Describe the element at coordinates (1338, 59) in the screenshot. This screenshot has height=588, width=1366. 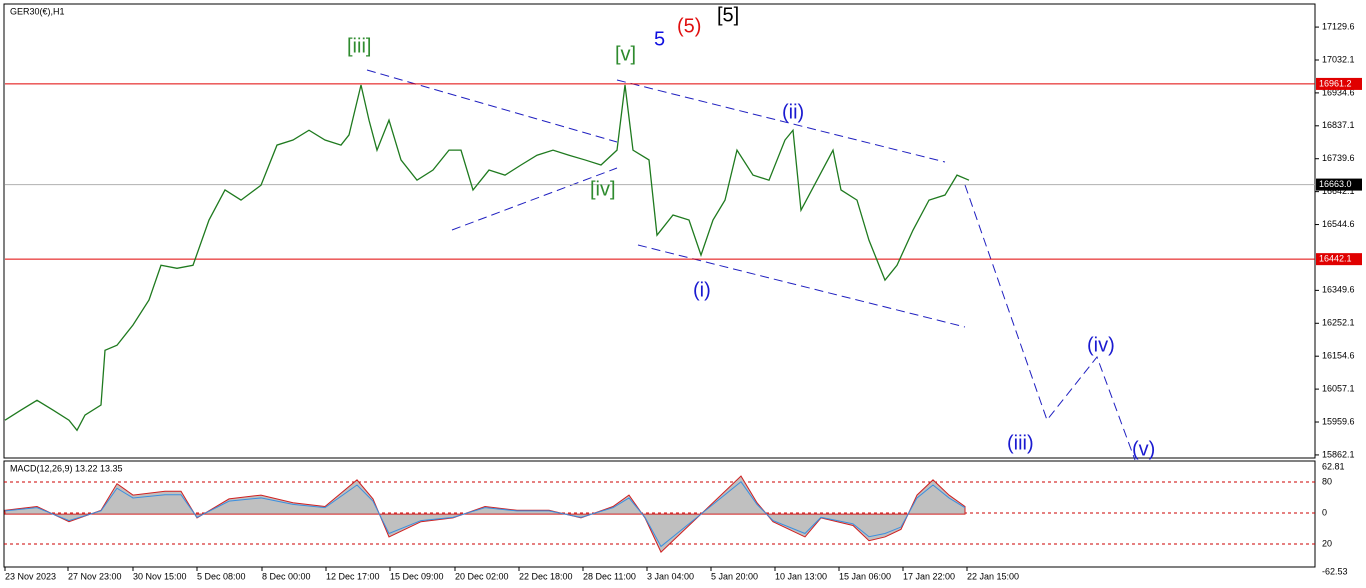
I see `y-tick-label: 17032.1` at that location.